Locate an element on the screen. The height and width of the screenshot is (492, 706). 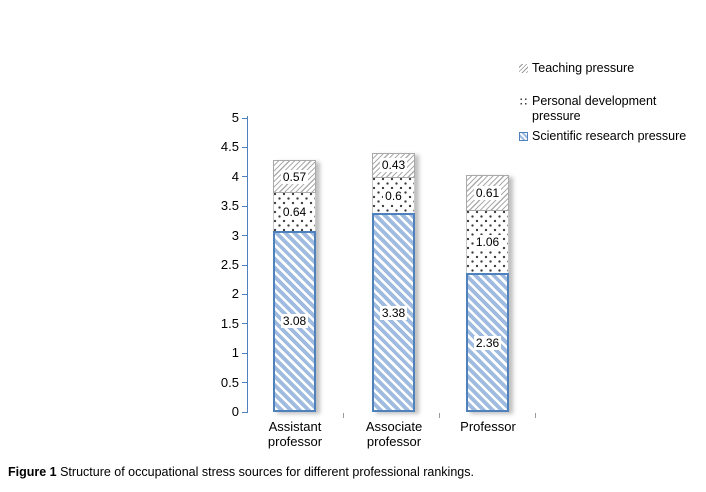
data-label: 0.64 is located at coordinates (294, 212).